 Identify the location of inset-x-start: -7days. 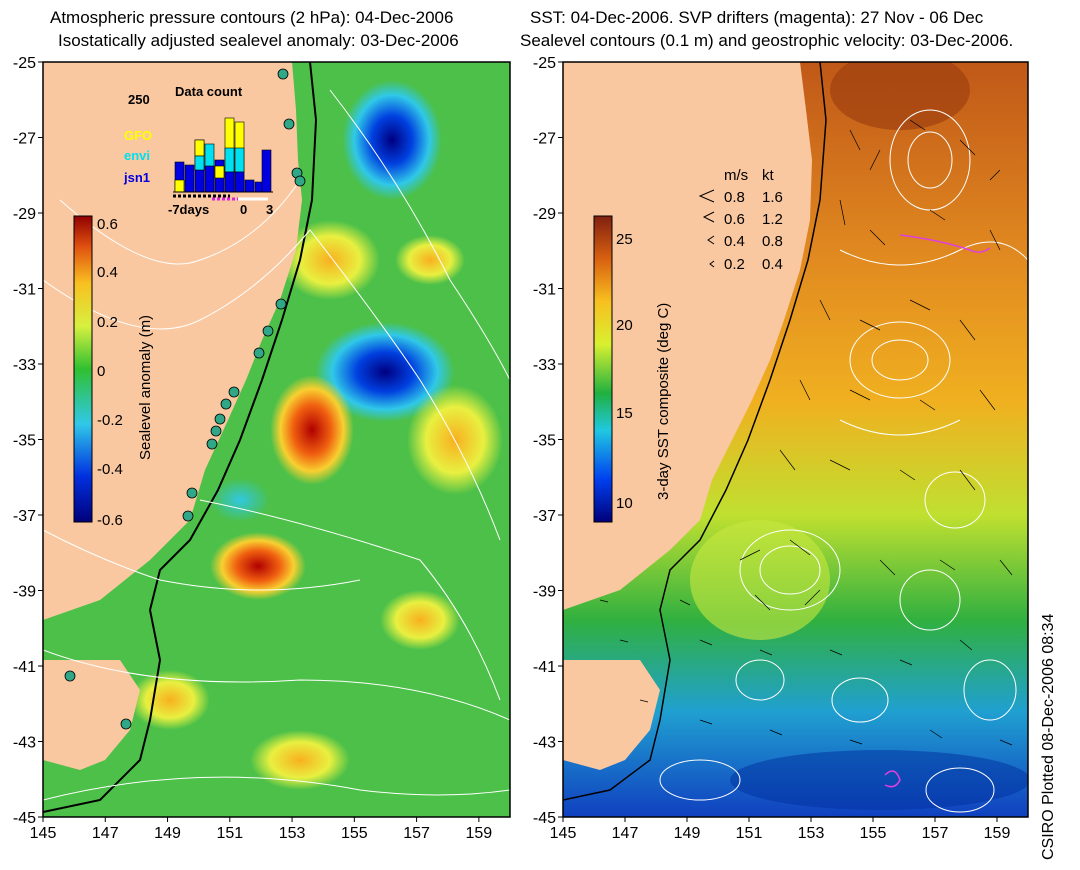
(188, 209).